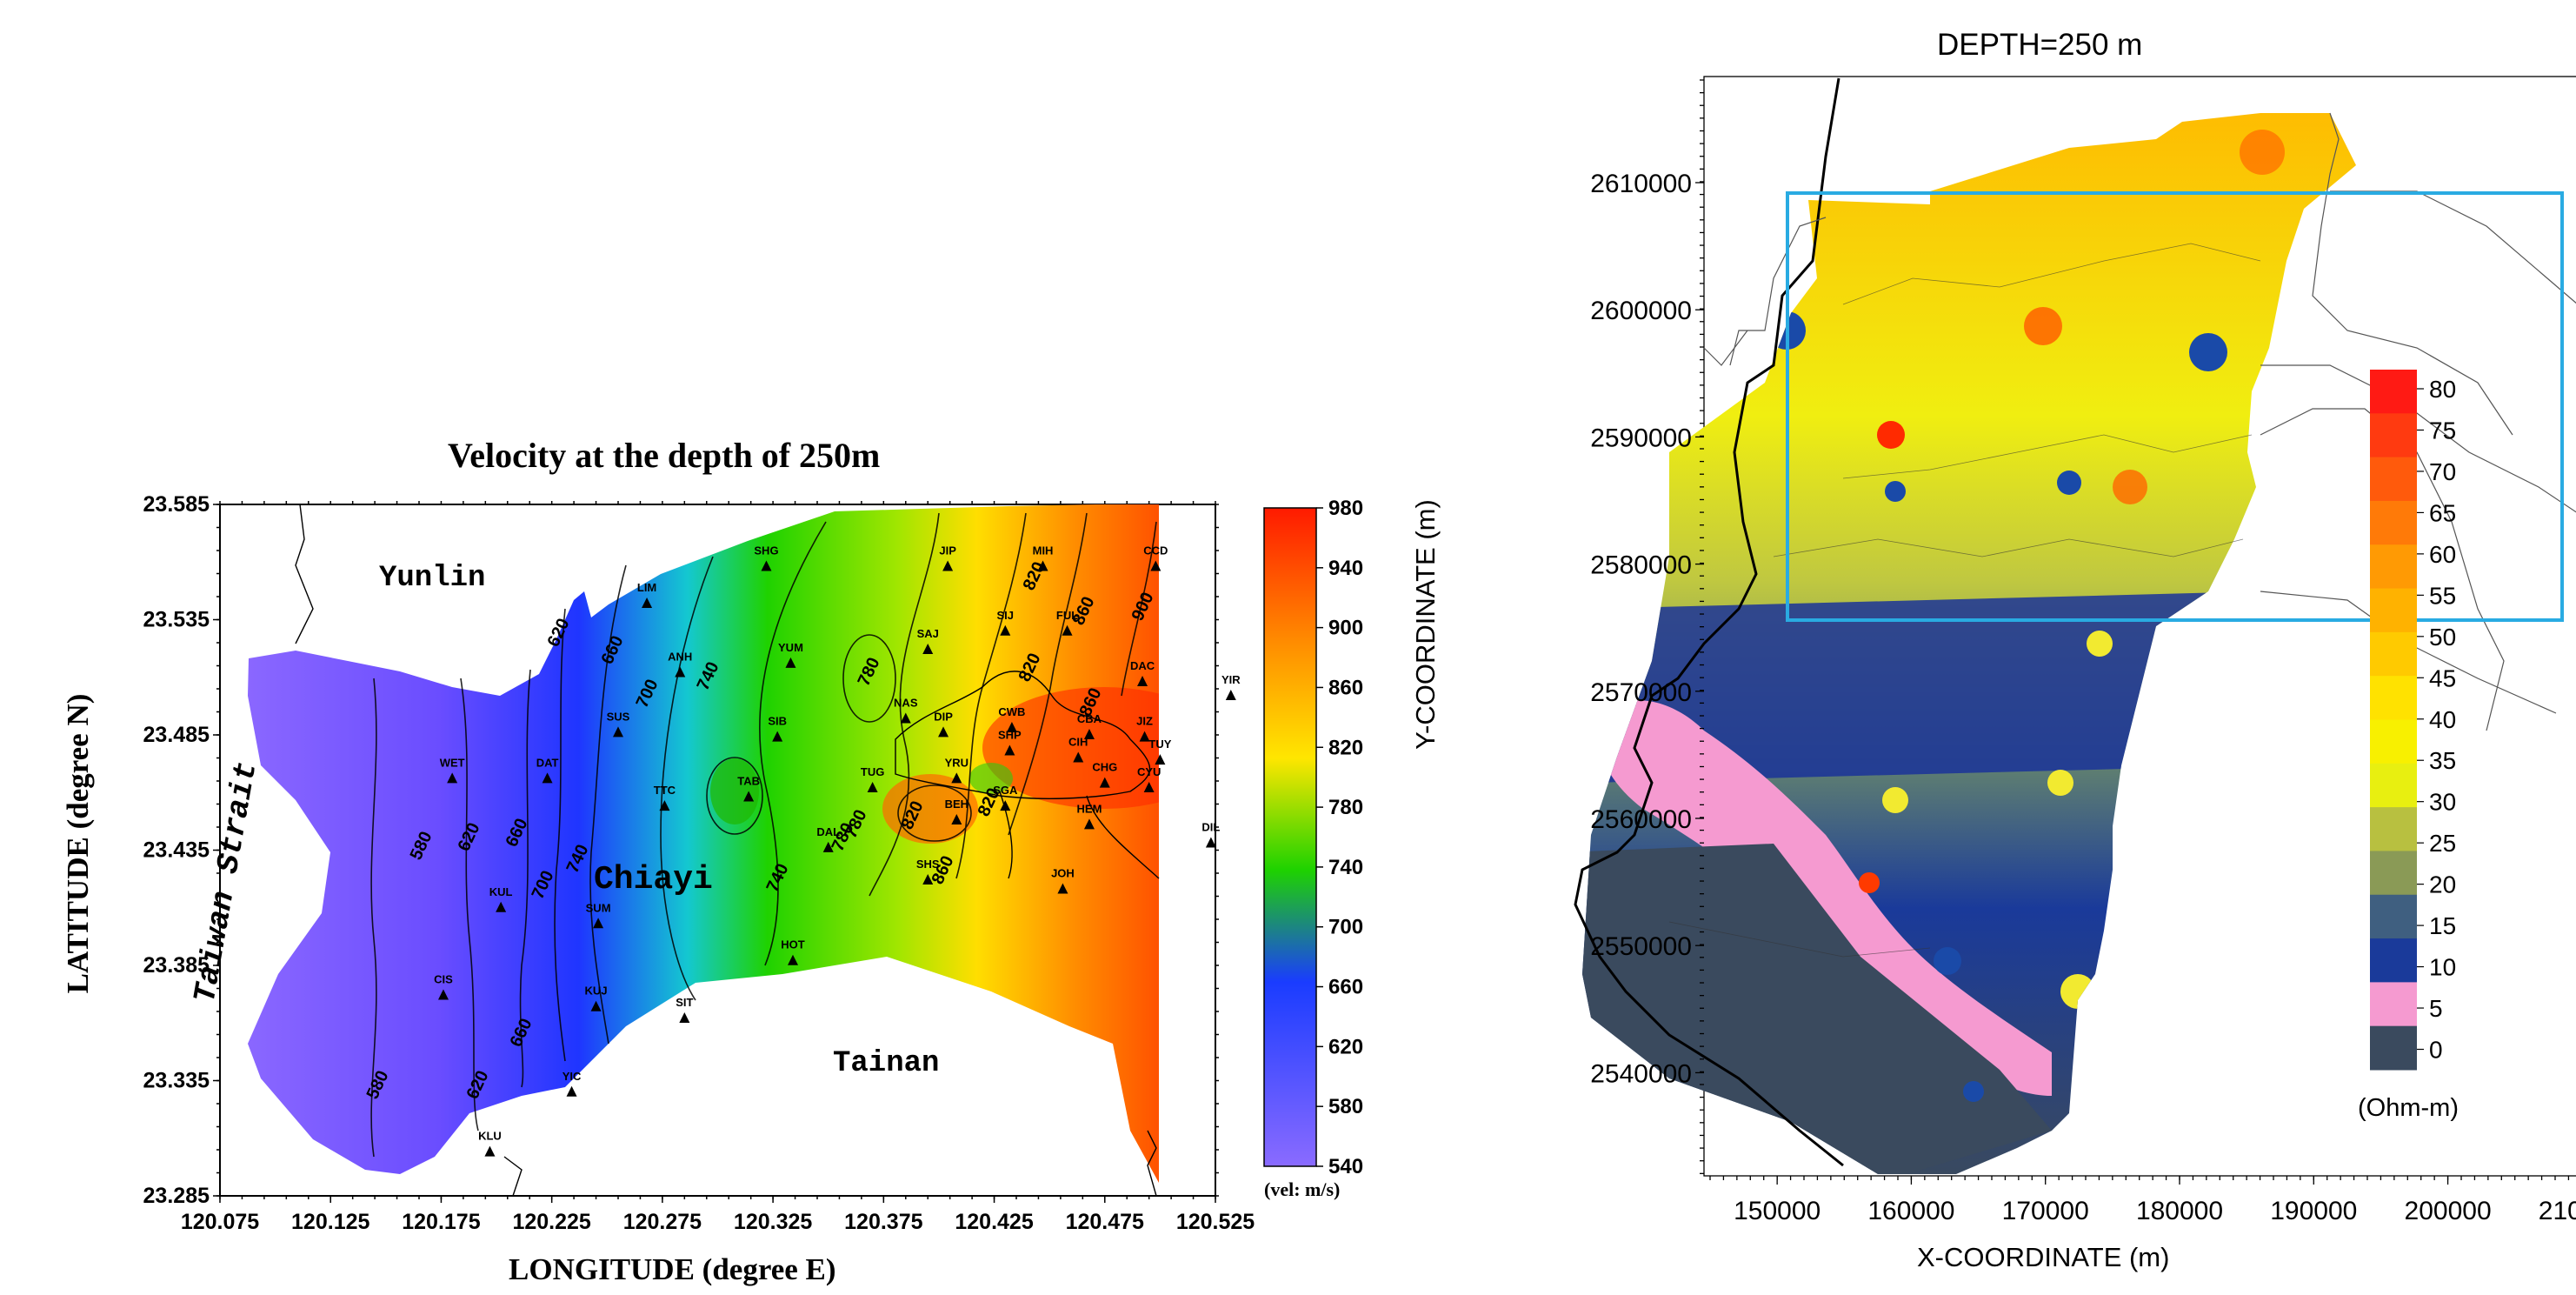  I want to click on left-x-tick-label: 120.525, so click(1215, 1222).